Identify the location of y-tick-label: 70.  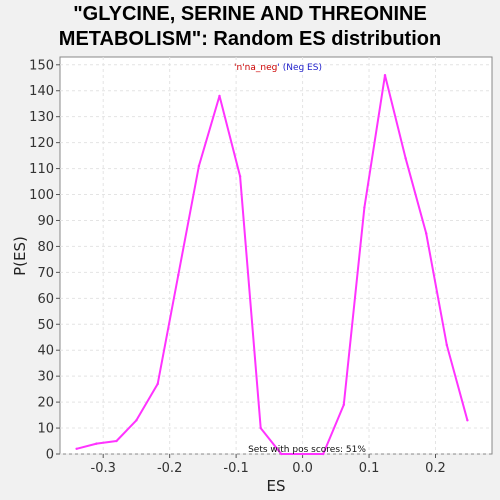
(45, 273).